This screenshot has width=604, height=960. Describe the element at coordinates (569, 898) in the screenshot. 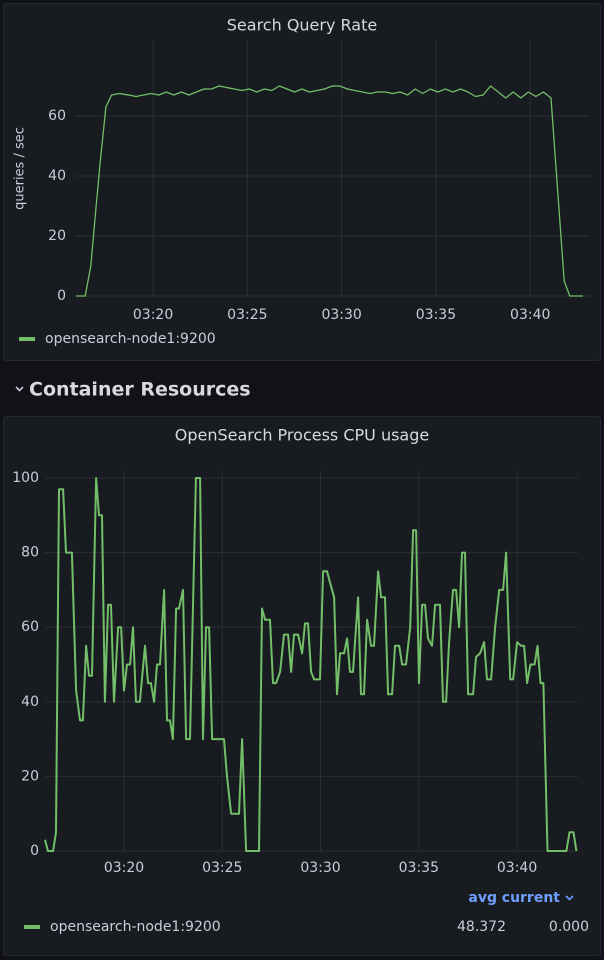

I see `sort-icon` at that location.